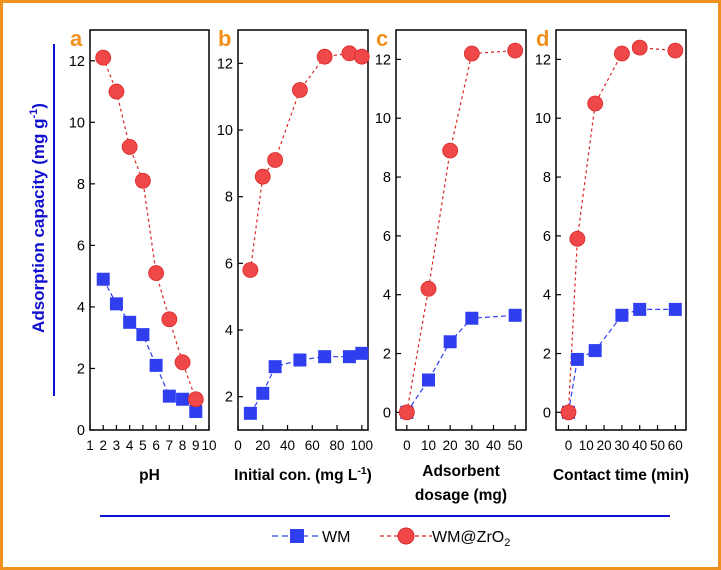  What do you see at coordinates (547, 178) in the screenshot?
I see `panel-d-ytick-label-4: 8` at bounding box center [547, 178].